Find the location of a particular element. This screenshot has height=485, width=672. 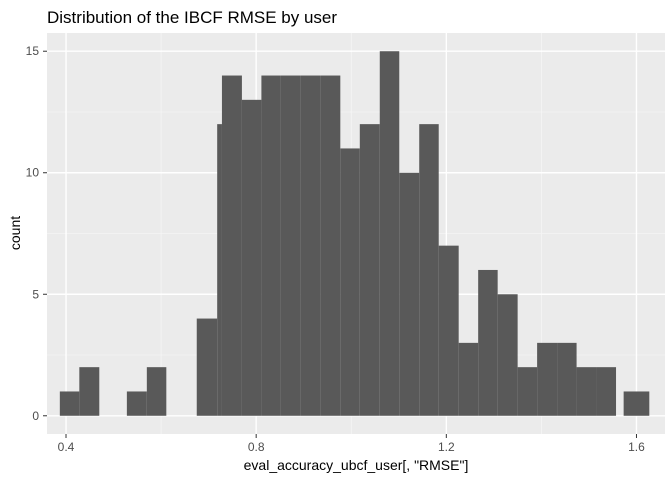

x-axis-tick-label-2: 1.2 is located at coordinates (446, 447).